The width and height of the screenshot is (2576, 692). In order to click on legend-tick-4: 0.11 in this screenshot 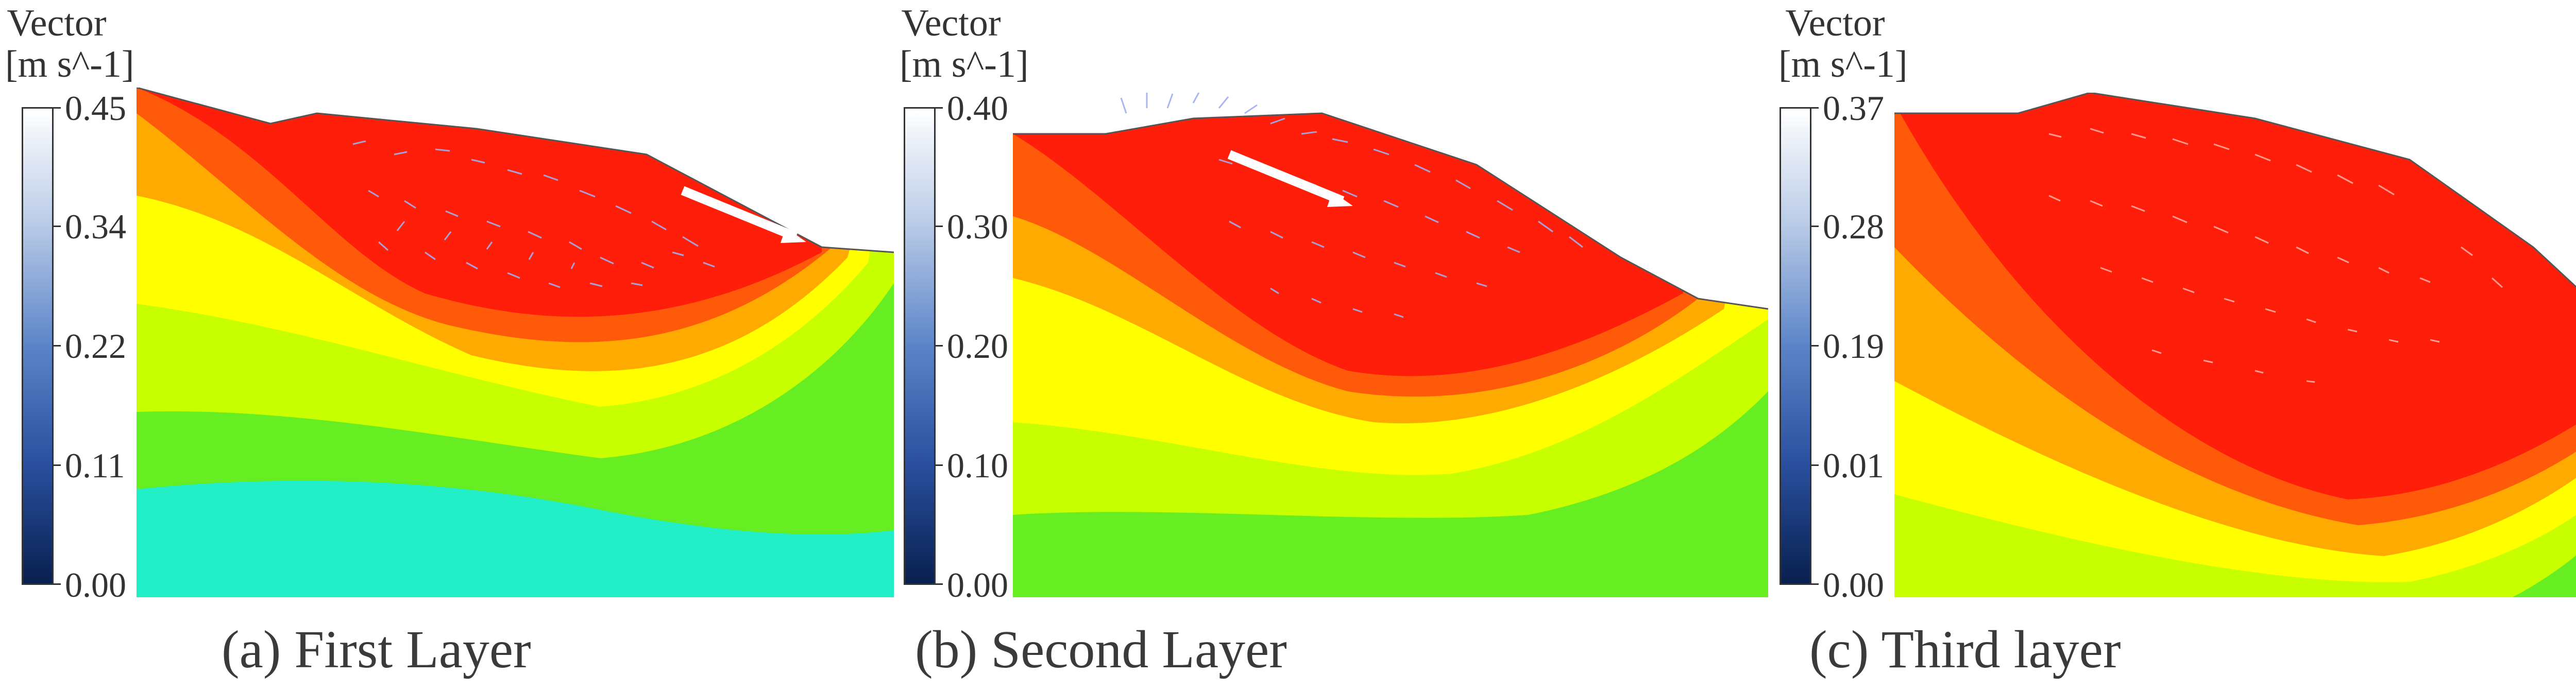, I will do `click(95, 465)`.